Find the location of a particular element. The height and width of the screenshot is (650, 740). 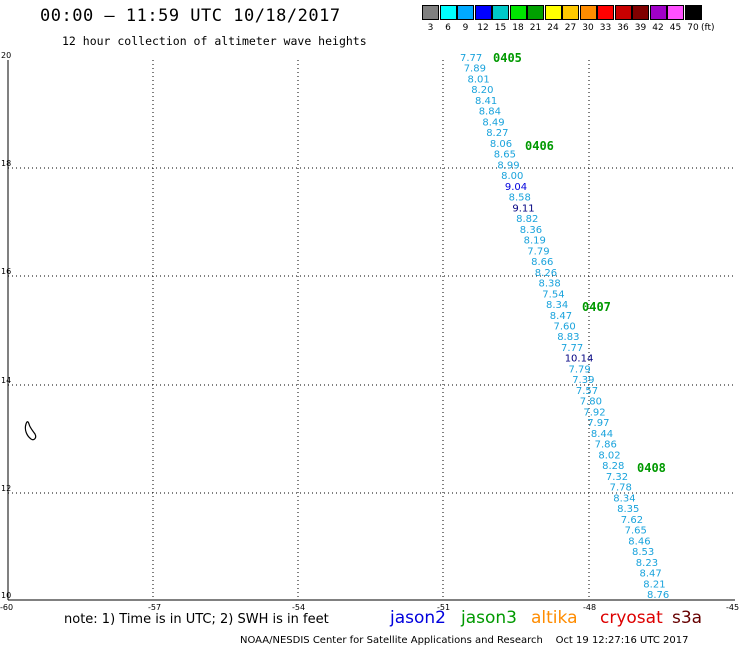

lat-tick-label: 18 is located at coordinates (6, 163).